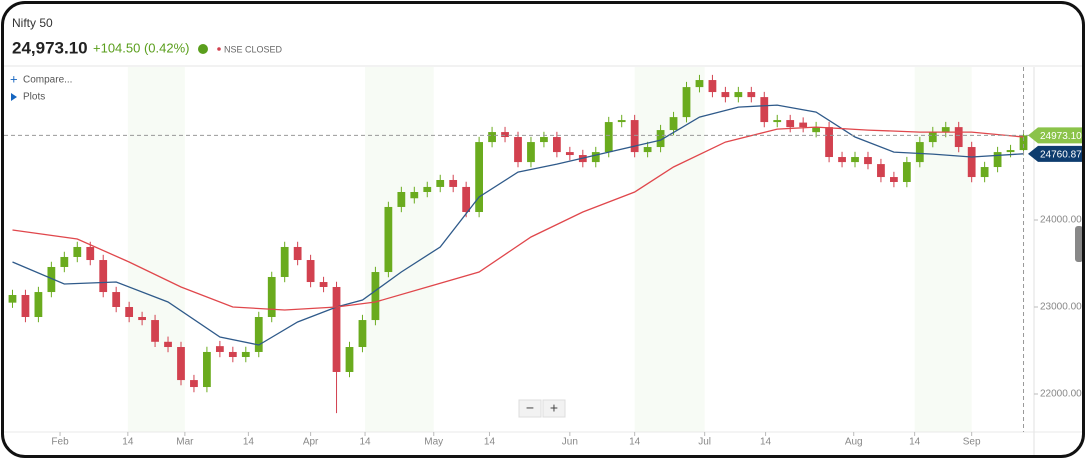 This screenshot has width=1086, height=459. I want to click on y-tick-label: 23000.00, so click(1061, 307).